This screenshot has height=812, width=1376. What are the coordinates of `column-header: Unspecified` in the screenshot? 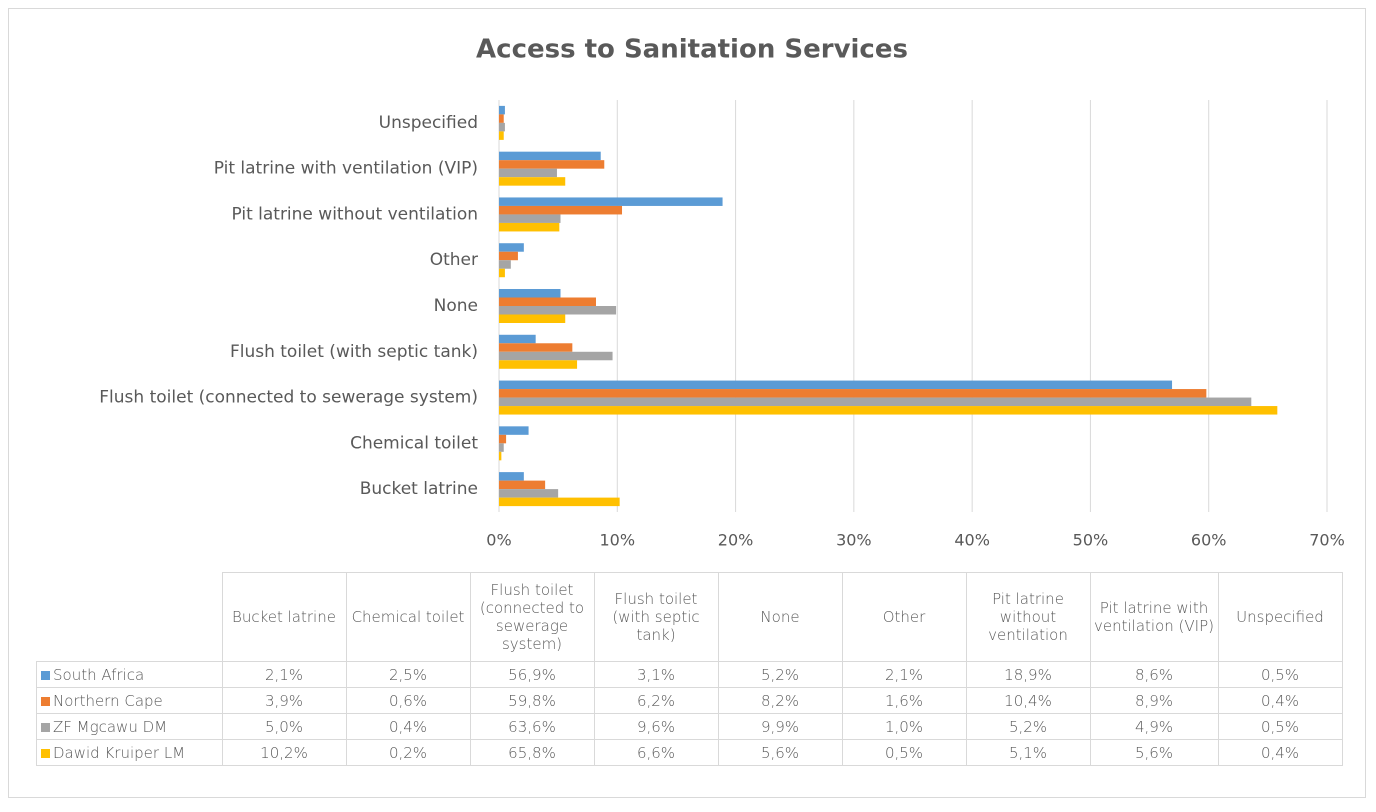 It's located at (1280, 617).